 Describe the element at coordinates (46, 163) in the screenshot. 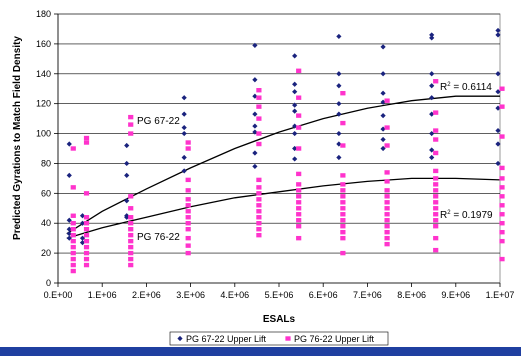

I see `y-tick-label: 80` at that location.